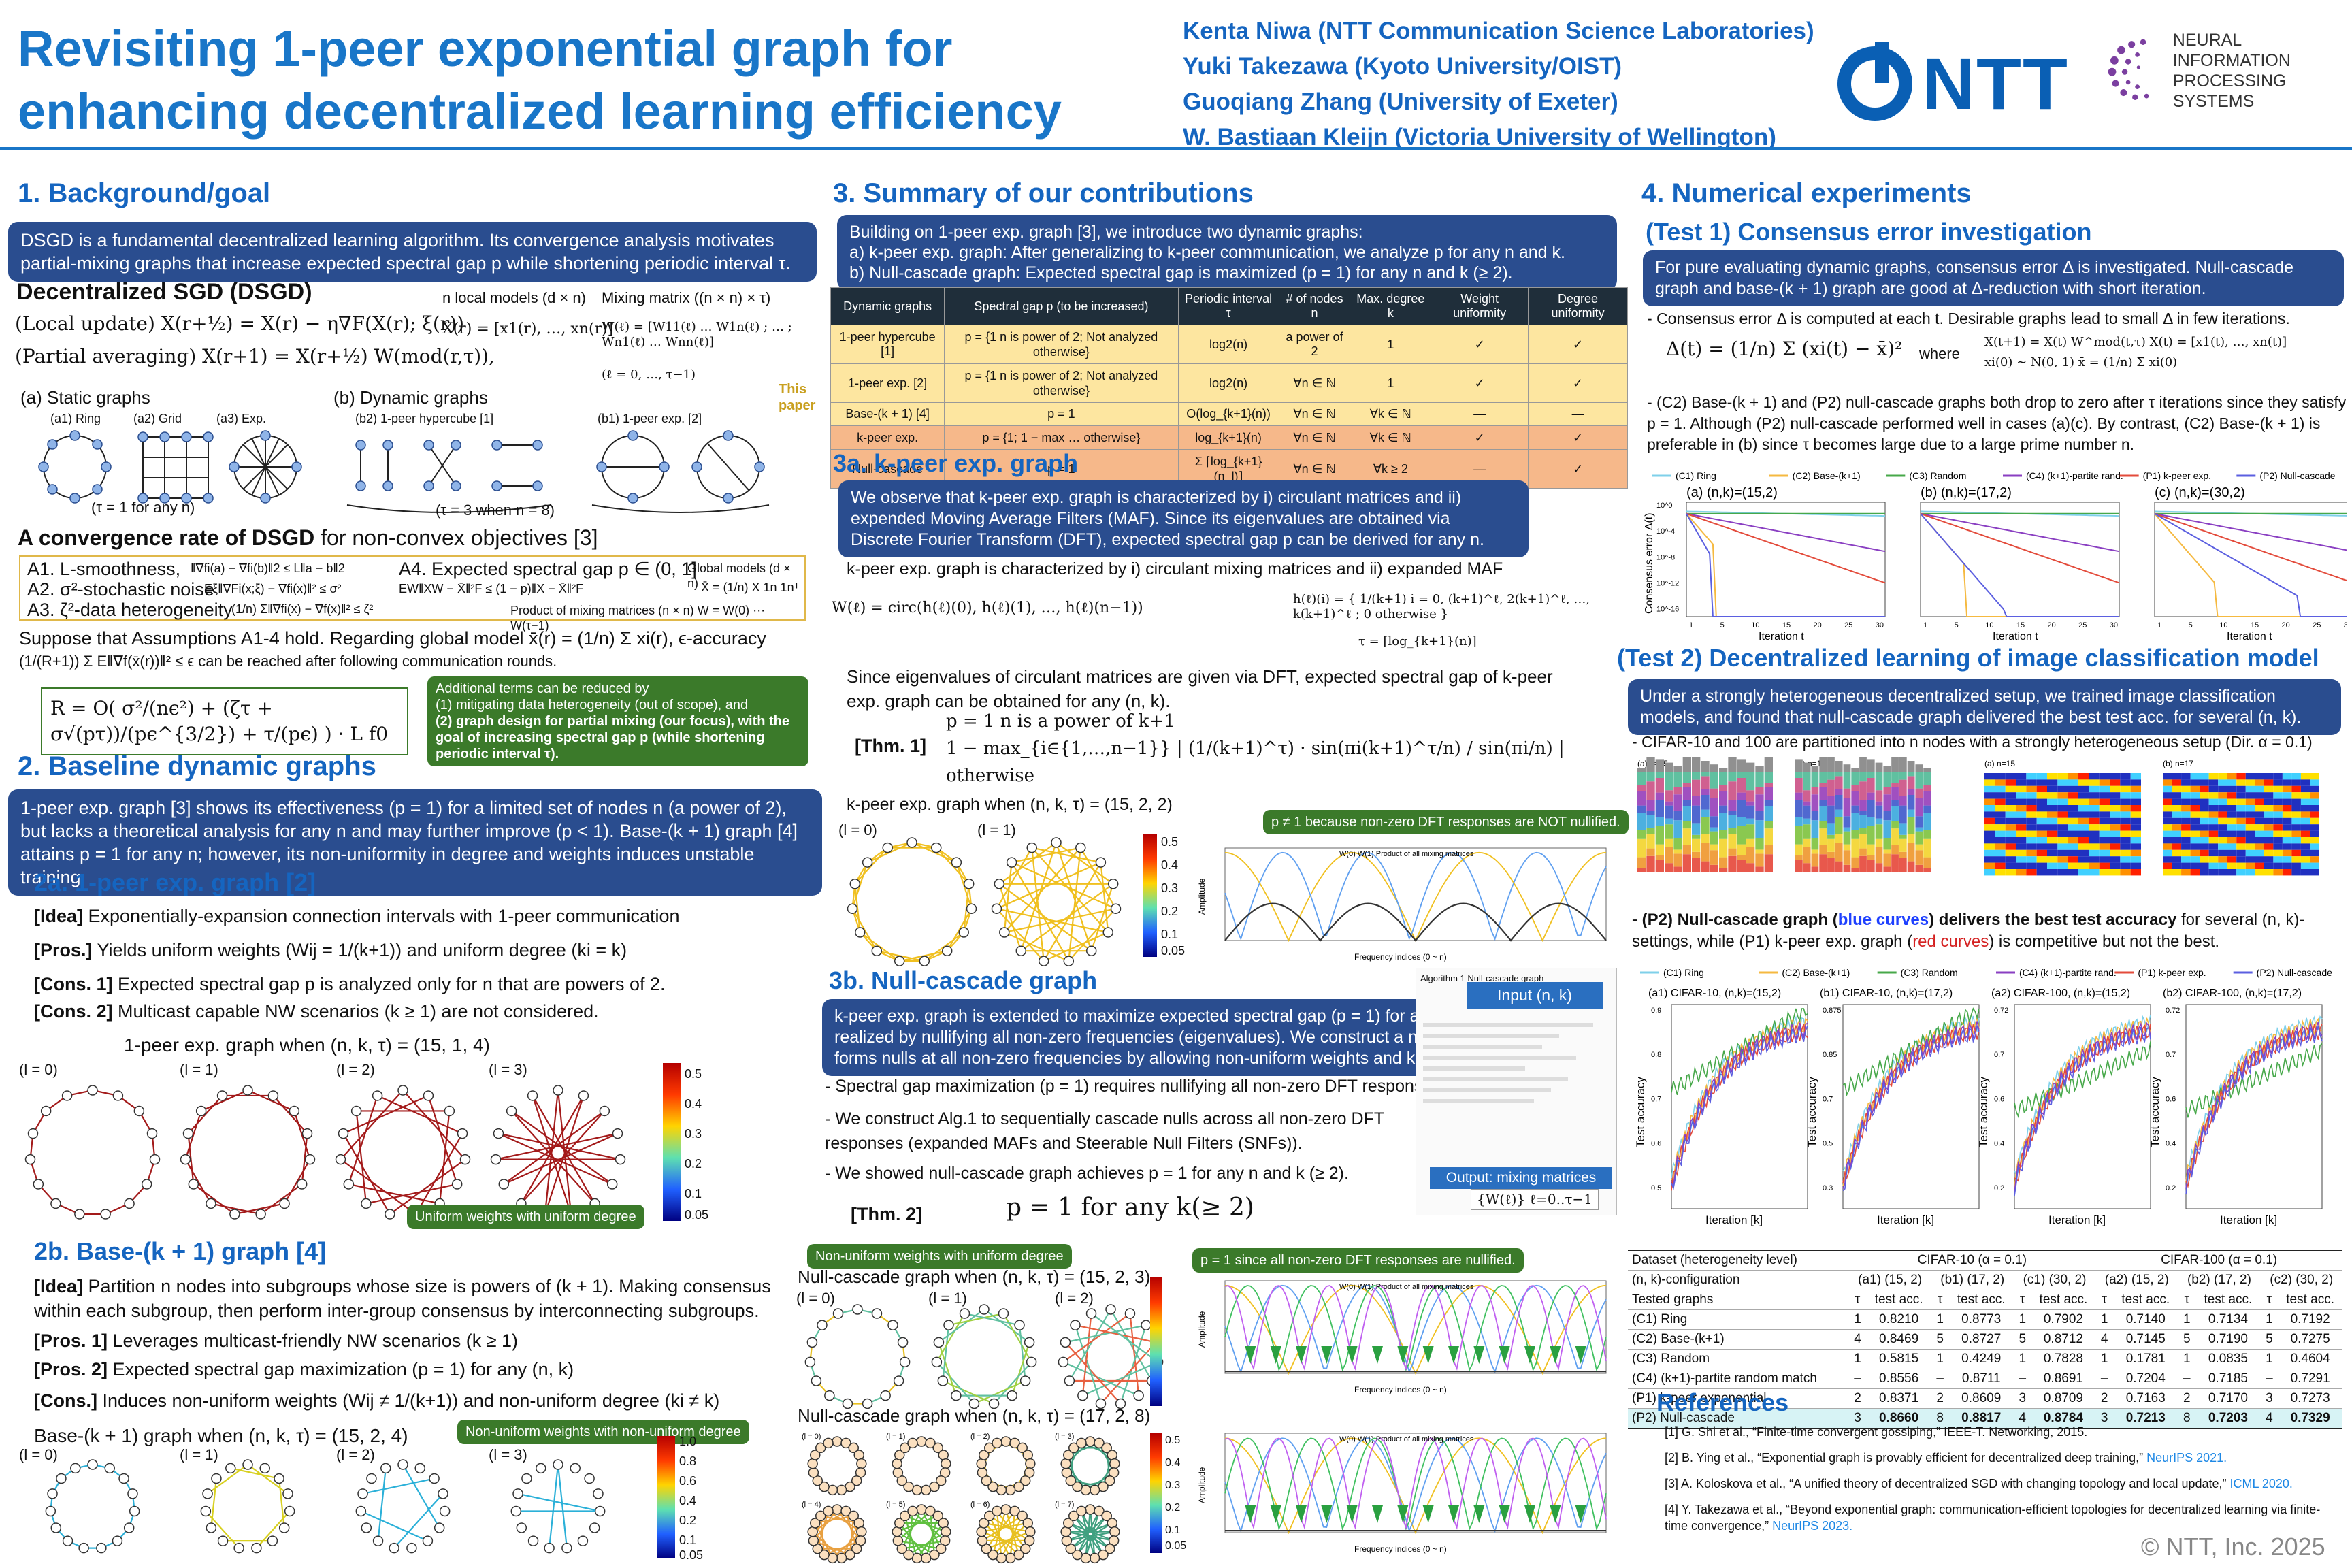  What do you see at coordinates (1683, 972) in the screenshot?
I see `legend-label: (C1) Ring` at bounding box center [1683, 972].